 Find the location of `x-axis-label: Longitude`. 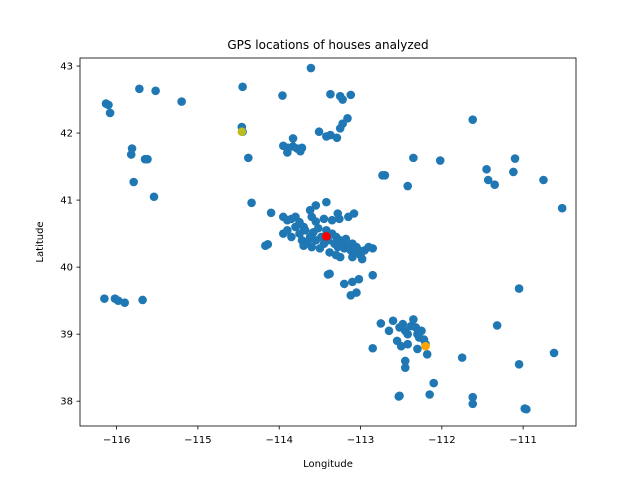

x-axis-label: Longitude is located at coordinates (328, 464).